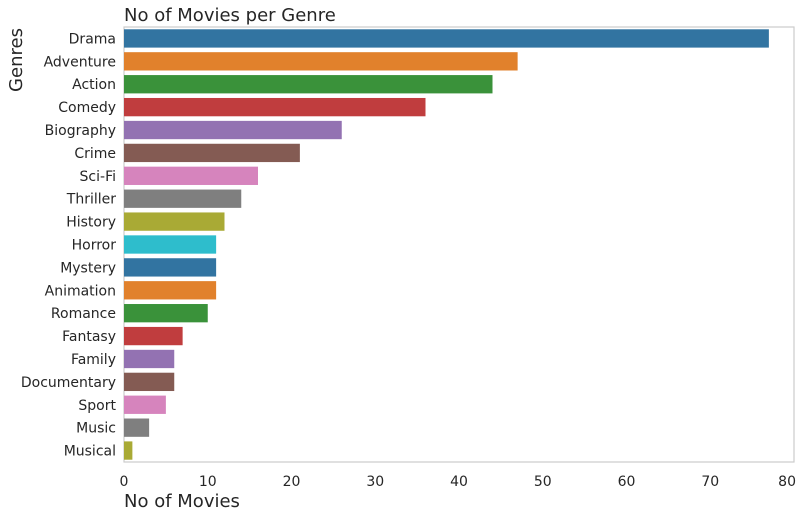 This screenshot has width=802, height=521. Describe the element at coordinates (543, 482) in the screenshot. I see `x-tick-label: 50` at that location.